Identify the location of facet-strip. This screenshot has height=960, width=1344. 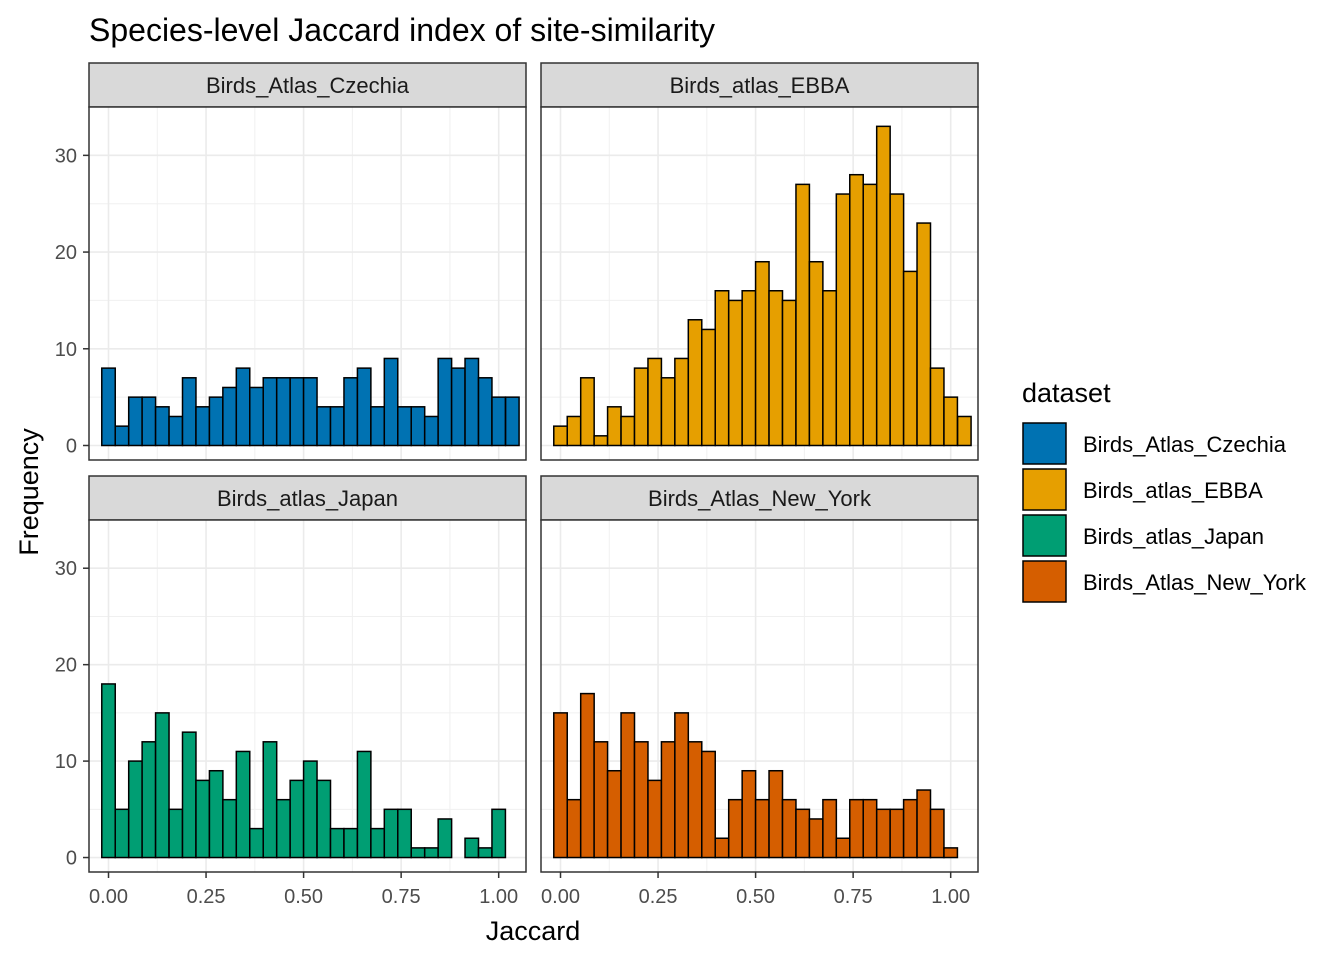
(759, 498).